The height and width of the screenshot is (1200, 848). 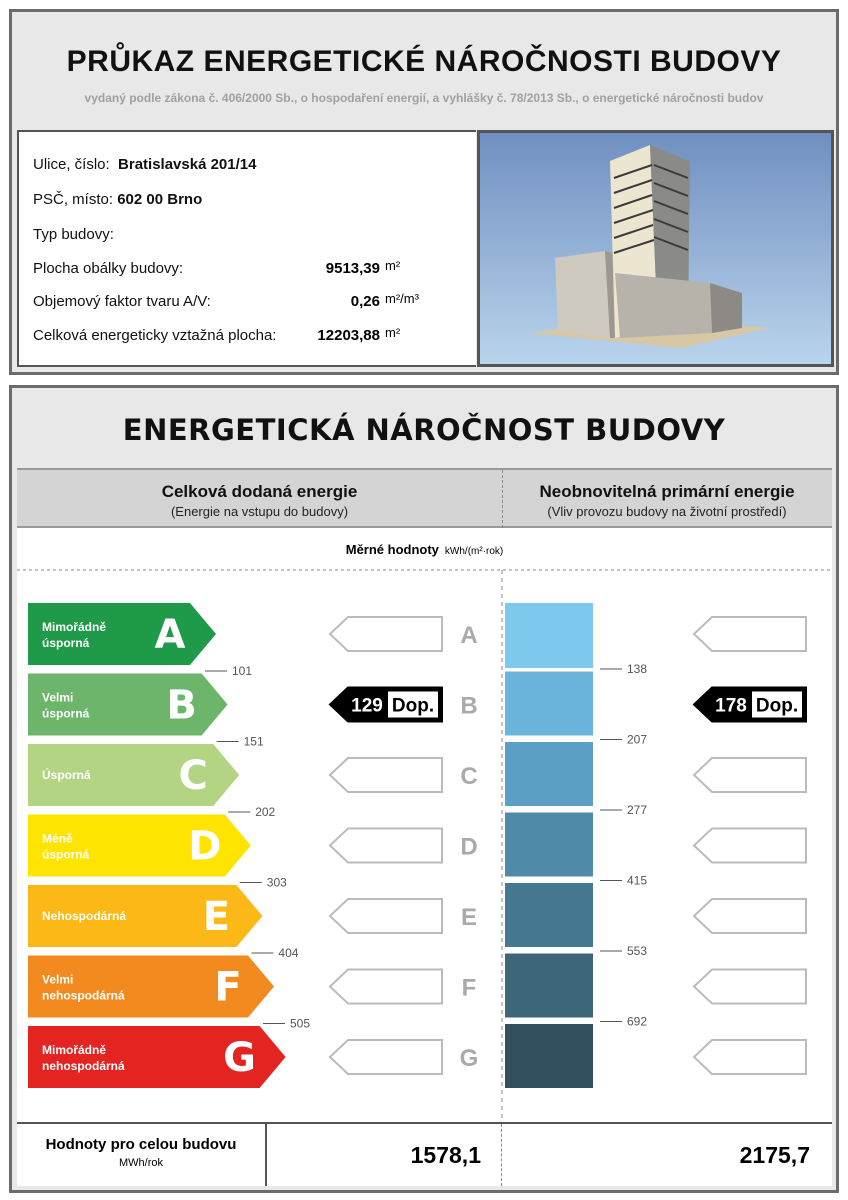 What do you see at coordinates (73, 234) in the screenshot?
I see `type-label: Typ budovy:` at bounding box center [73, 234].